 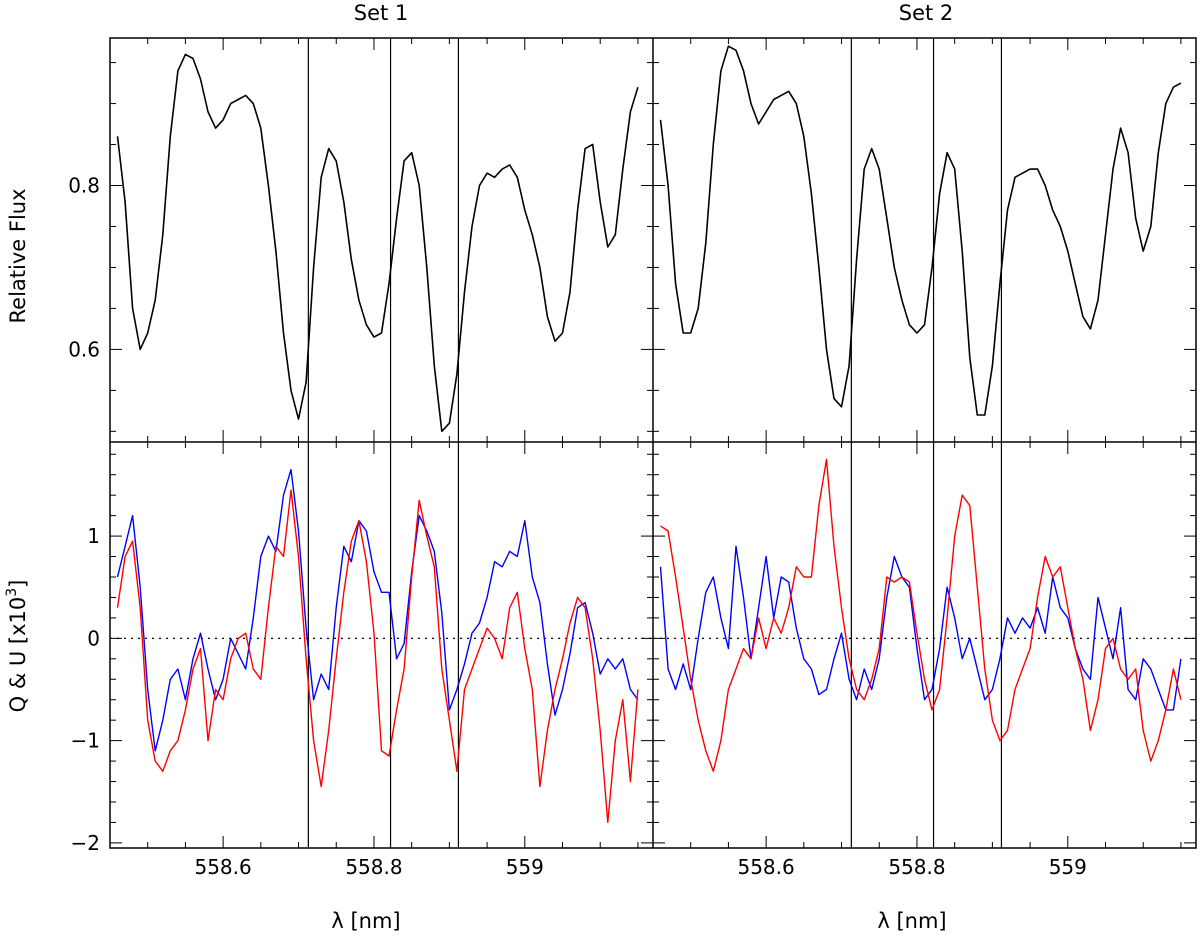 I want to click on red-series-line, so click(x=921, y=615).